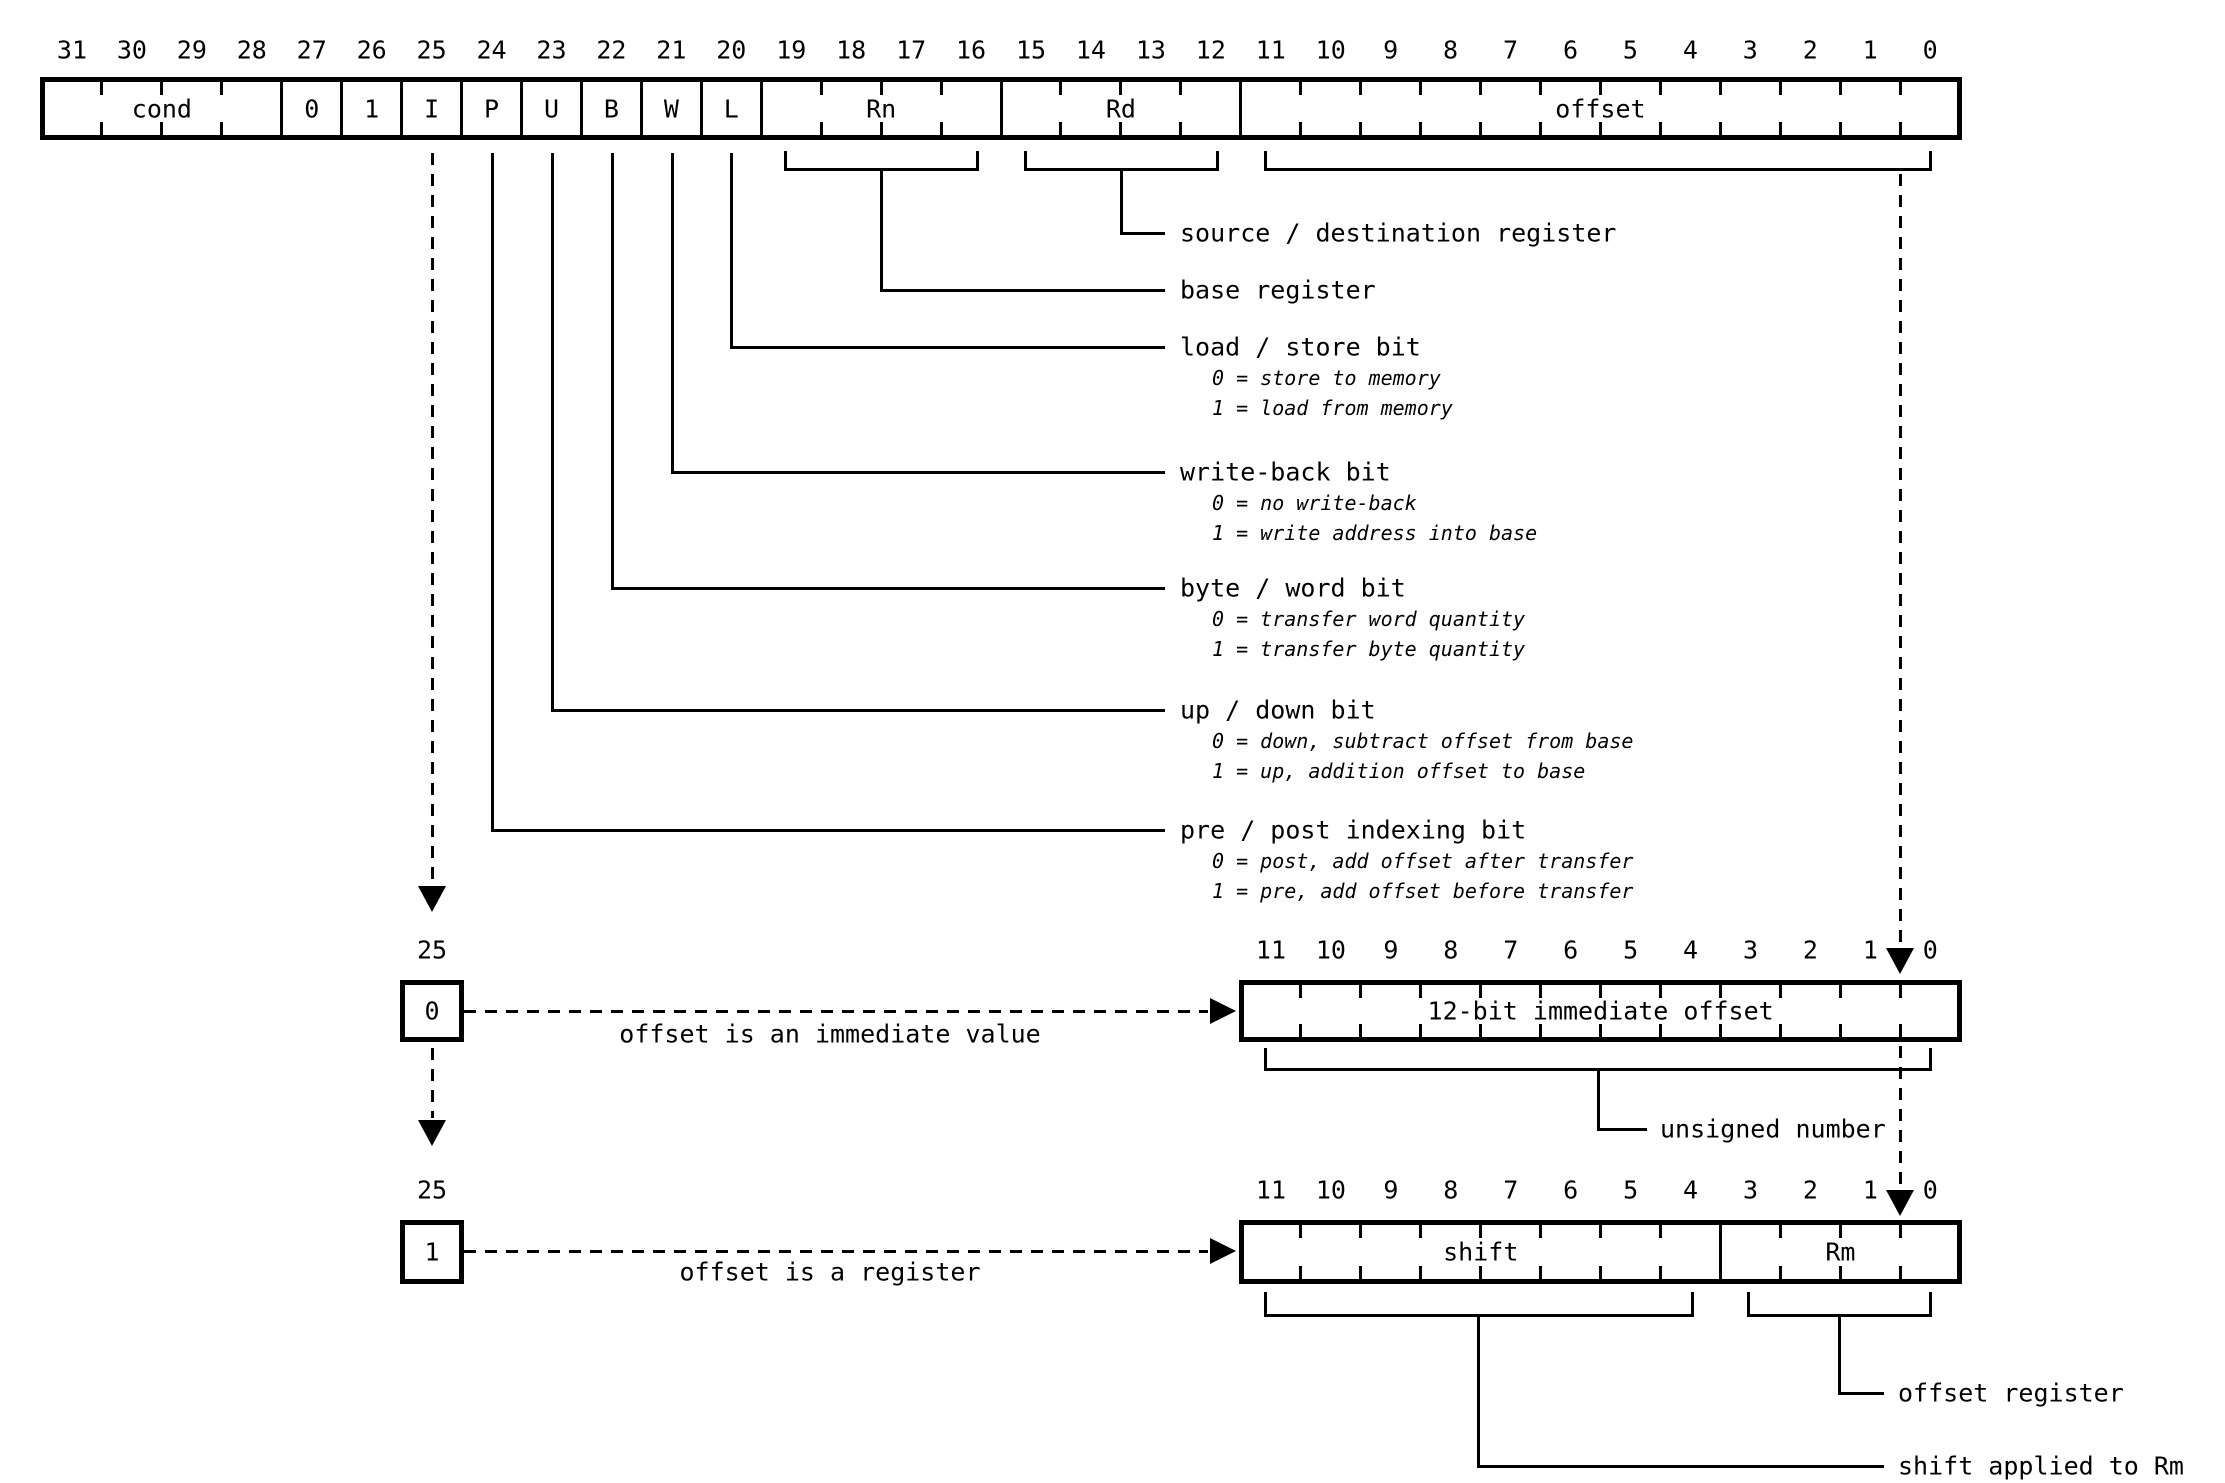  I want to click on callout-subitem: 1 = pre, add offset before transfer, so click(1423, 891).